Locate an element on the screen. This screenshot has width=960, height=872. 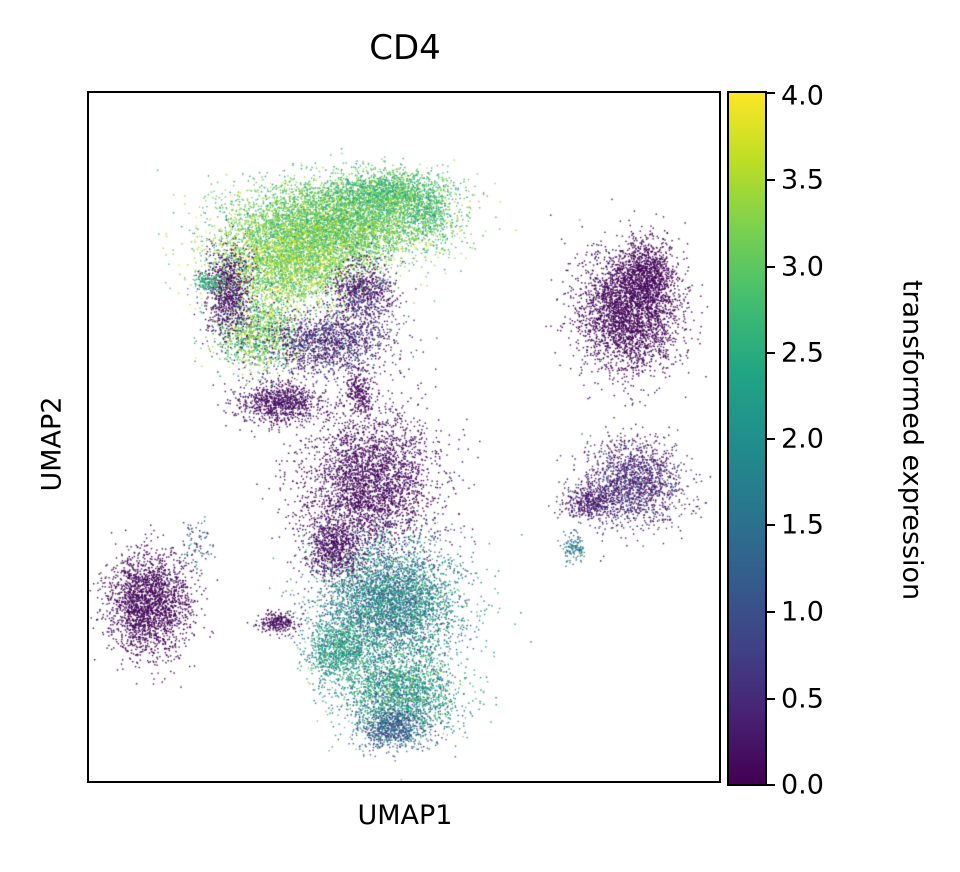
colorbar-tick-label: 4.0 is located at coordinates (802, 96).